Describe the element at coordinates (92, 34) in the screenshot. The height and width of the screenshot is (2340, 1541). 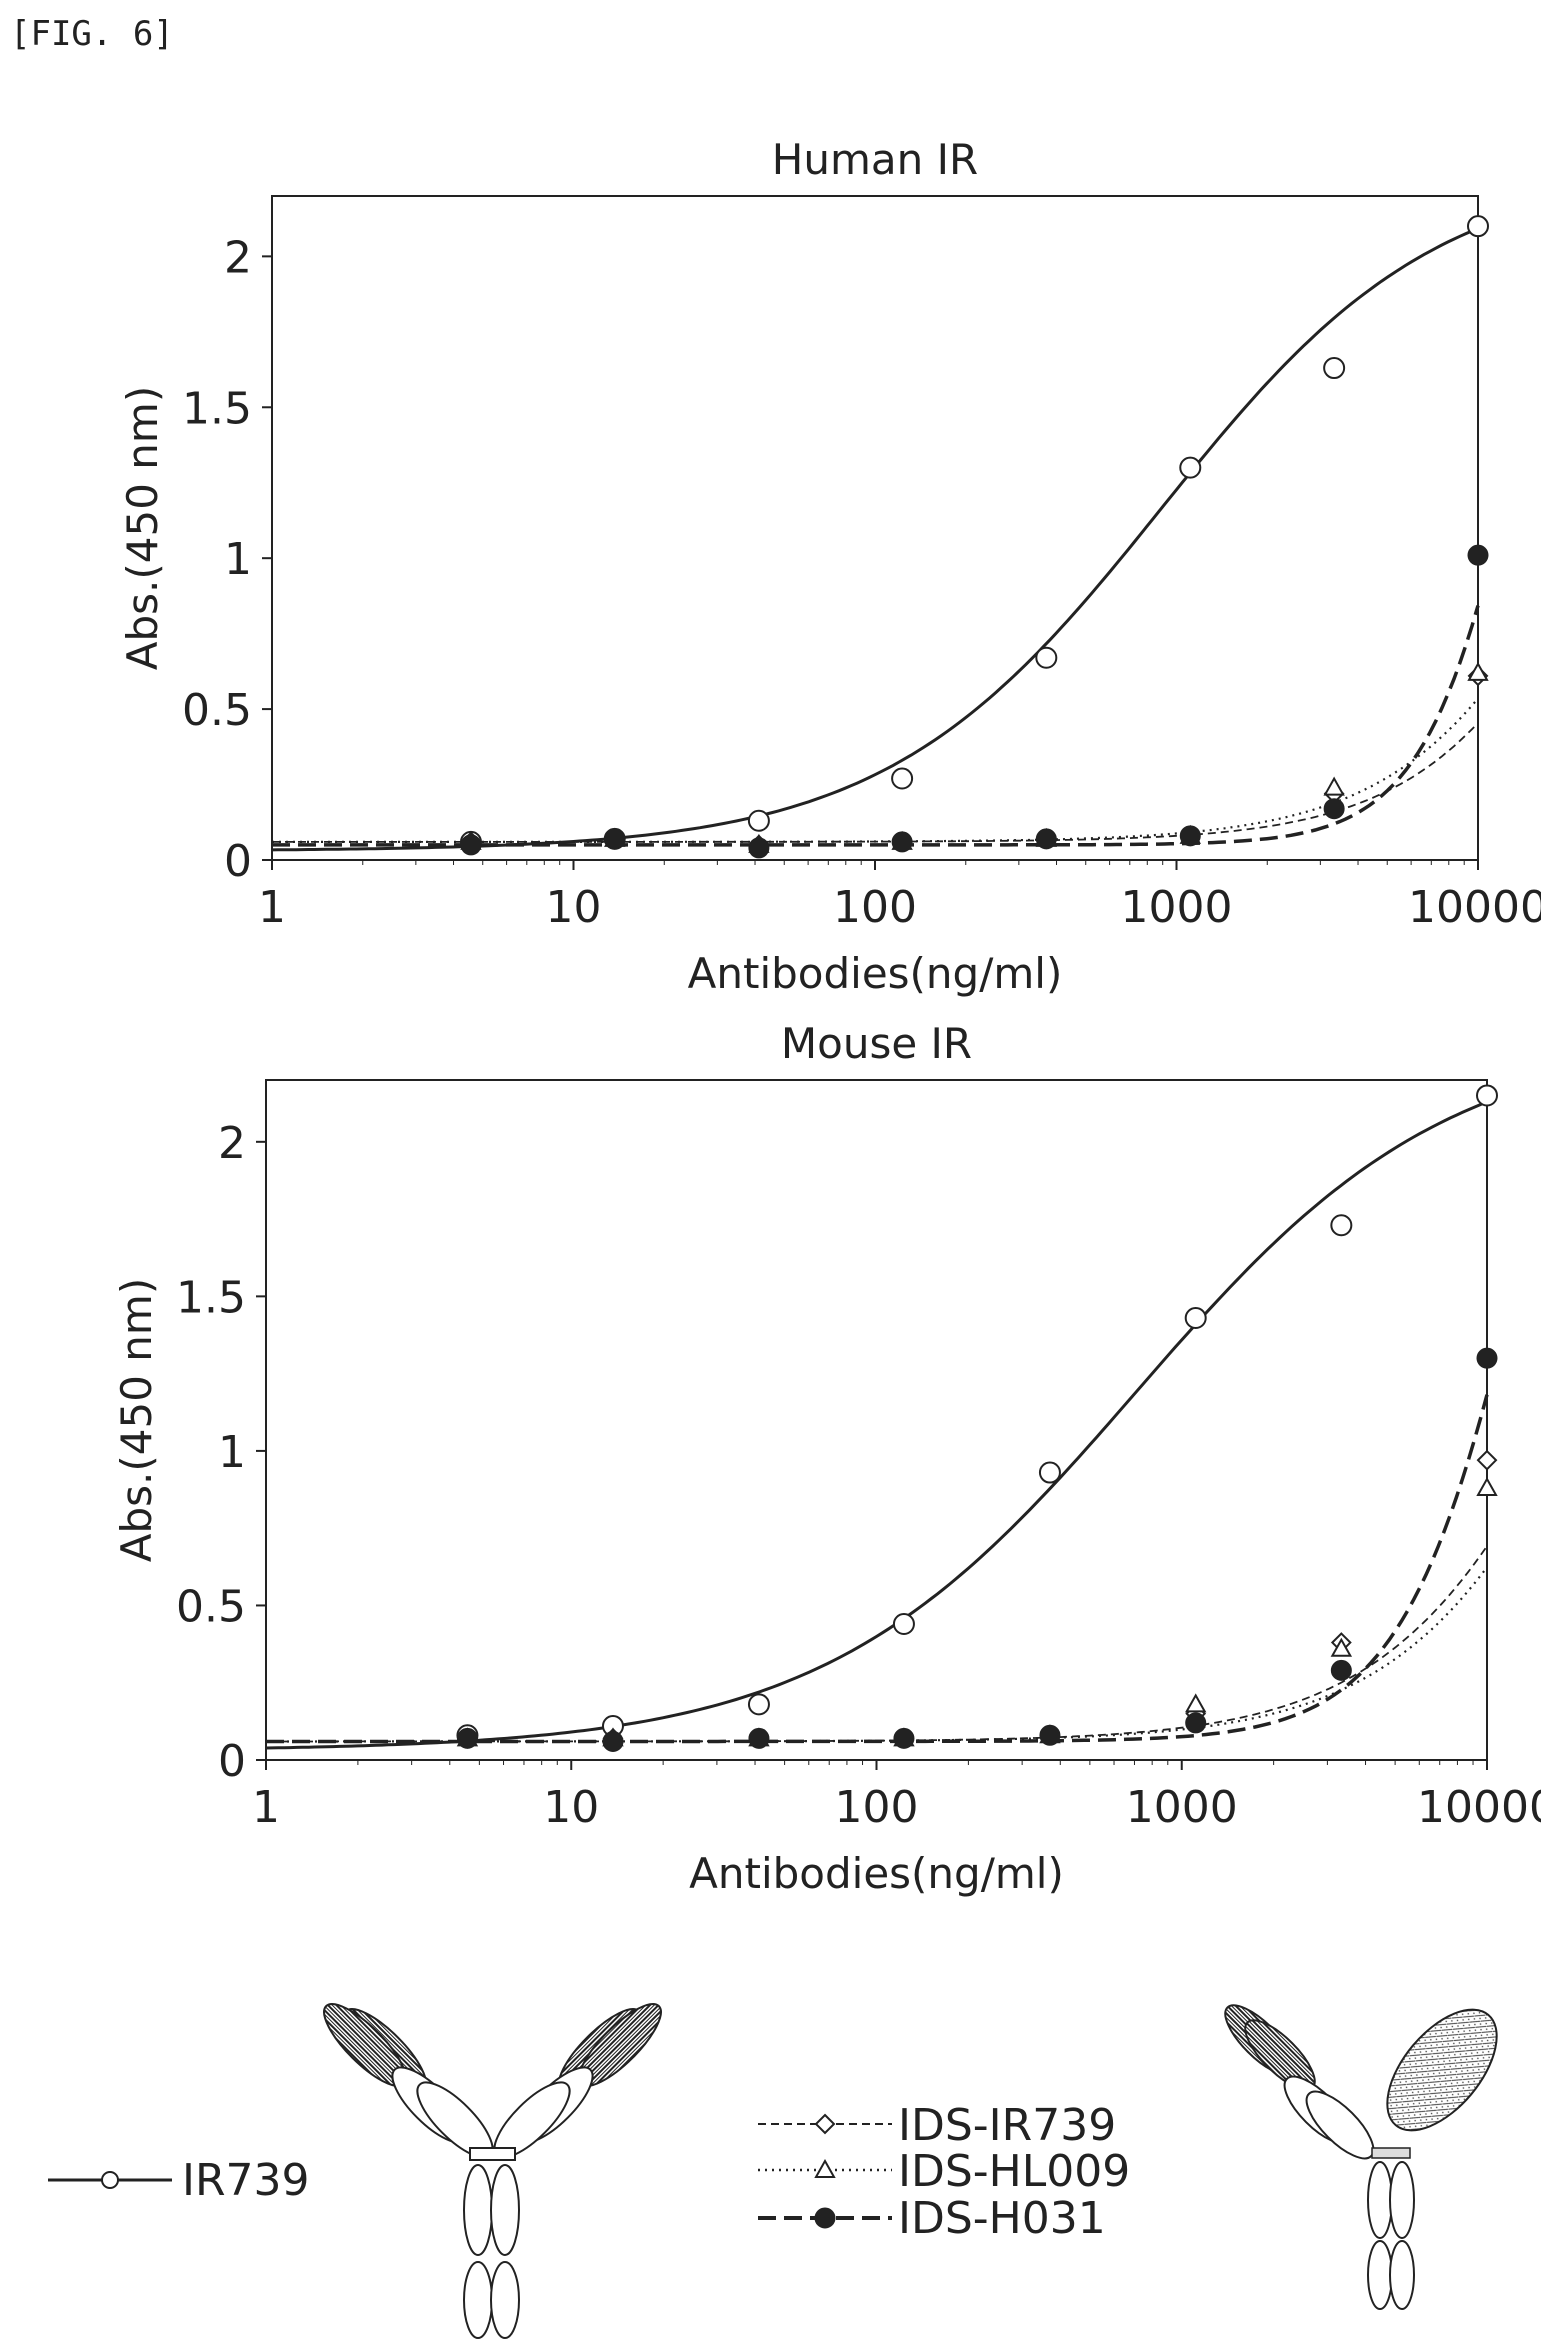
I see `figure-label: [FIG. 6]` at that location.